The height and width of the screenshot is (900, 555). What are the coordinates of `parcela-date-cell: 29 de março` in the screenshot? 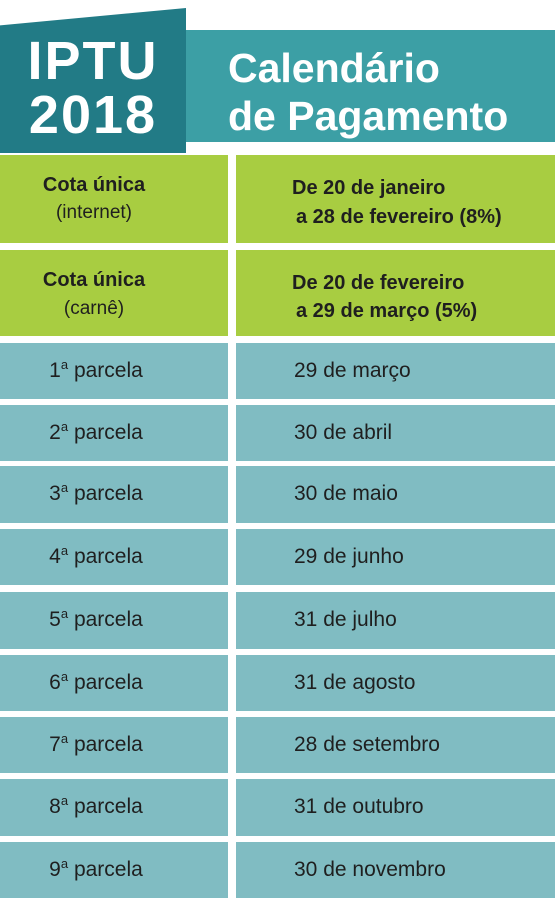 It's located at (395, 371).